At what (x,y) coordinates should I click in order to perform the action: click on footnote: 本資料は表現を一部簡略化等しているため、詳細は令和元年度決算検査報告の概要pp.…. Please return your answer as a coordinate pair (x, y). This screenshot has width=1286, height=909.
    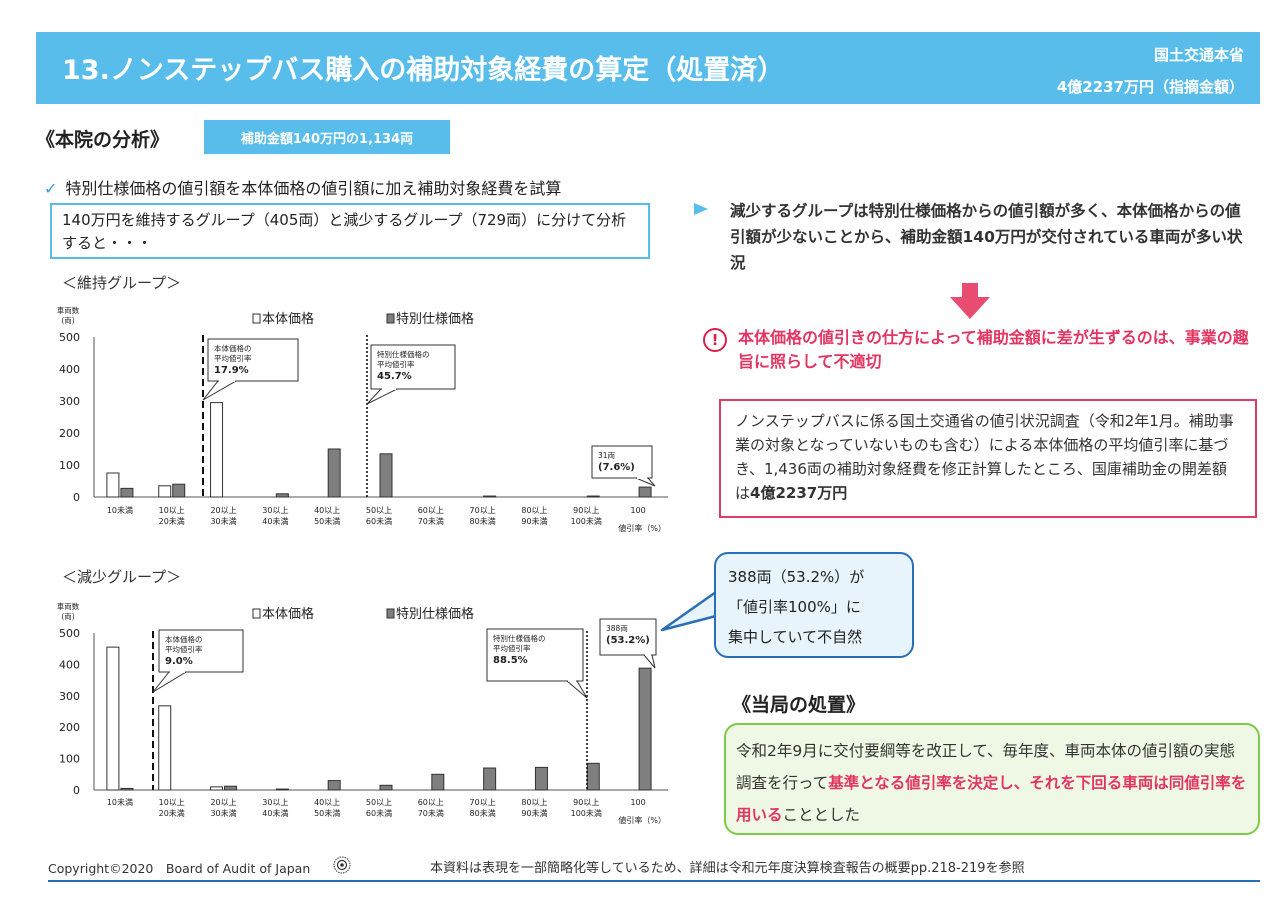
    Looking at the image, I should click on (727, 868).